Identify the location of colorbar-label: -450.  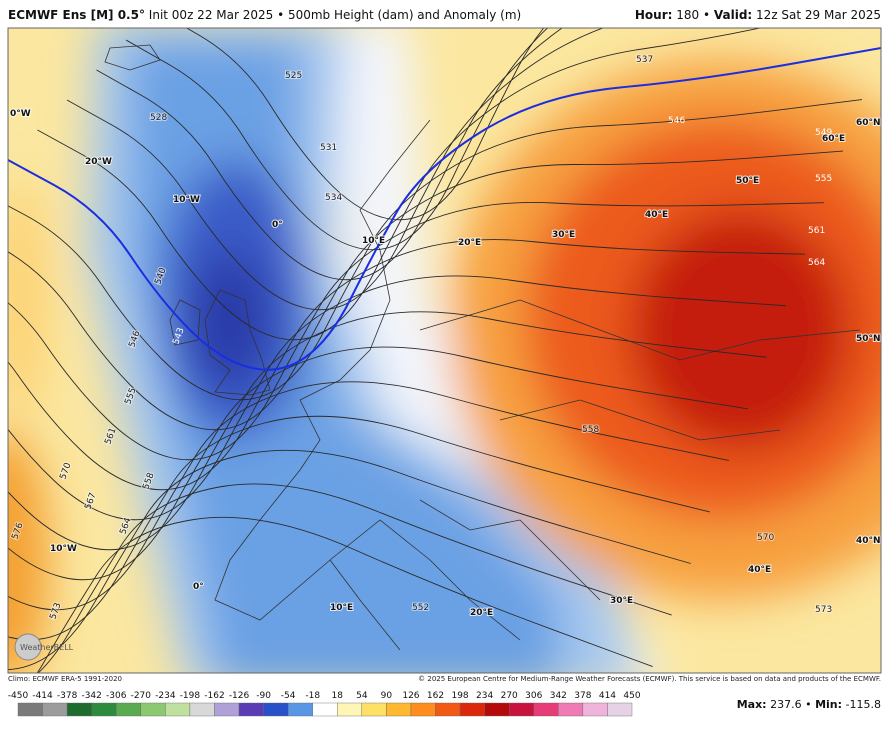
(18, 696).